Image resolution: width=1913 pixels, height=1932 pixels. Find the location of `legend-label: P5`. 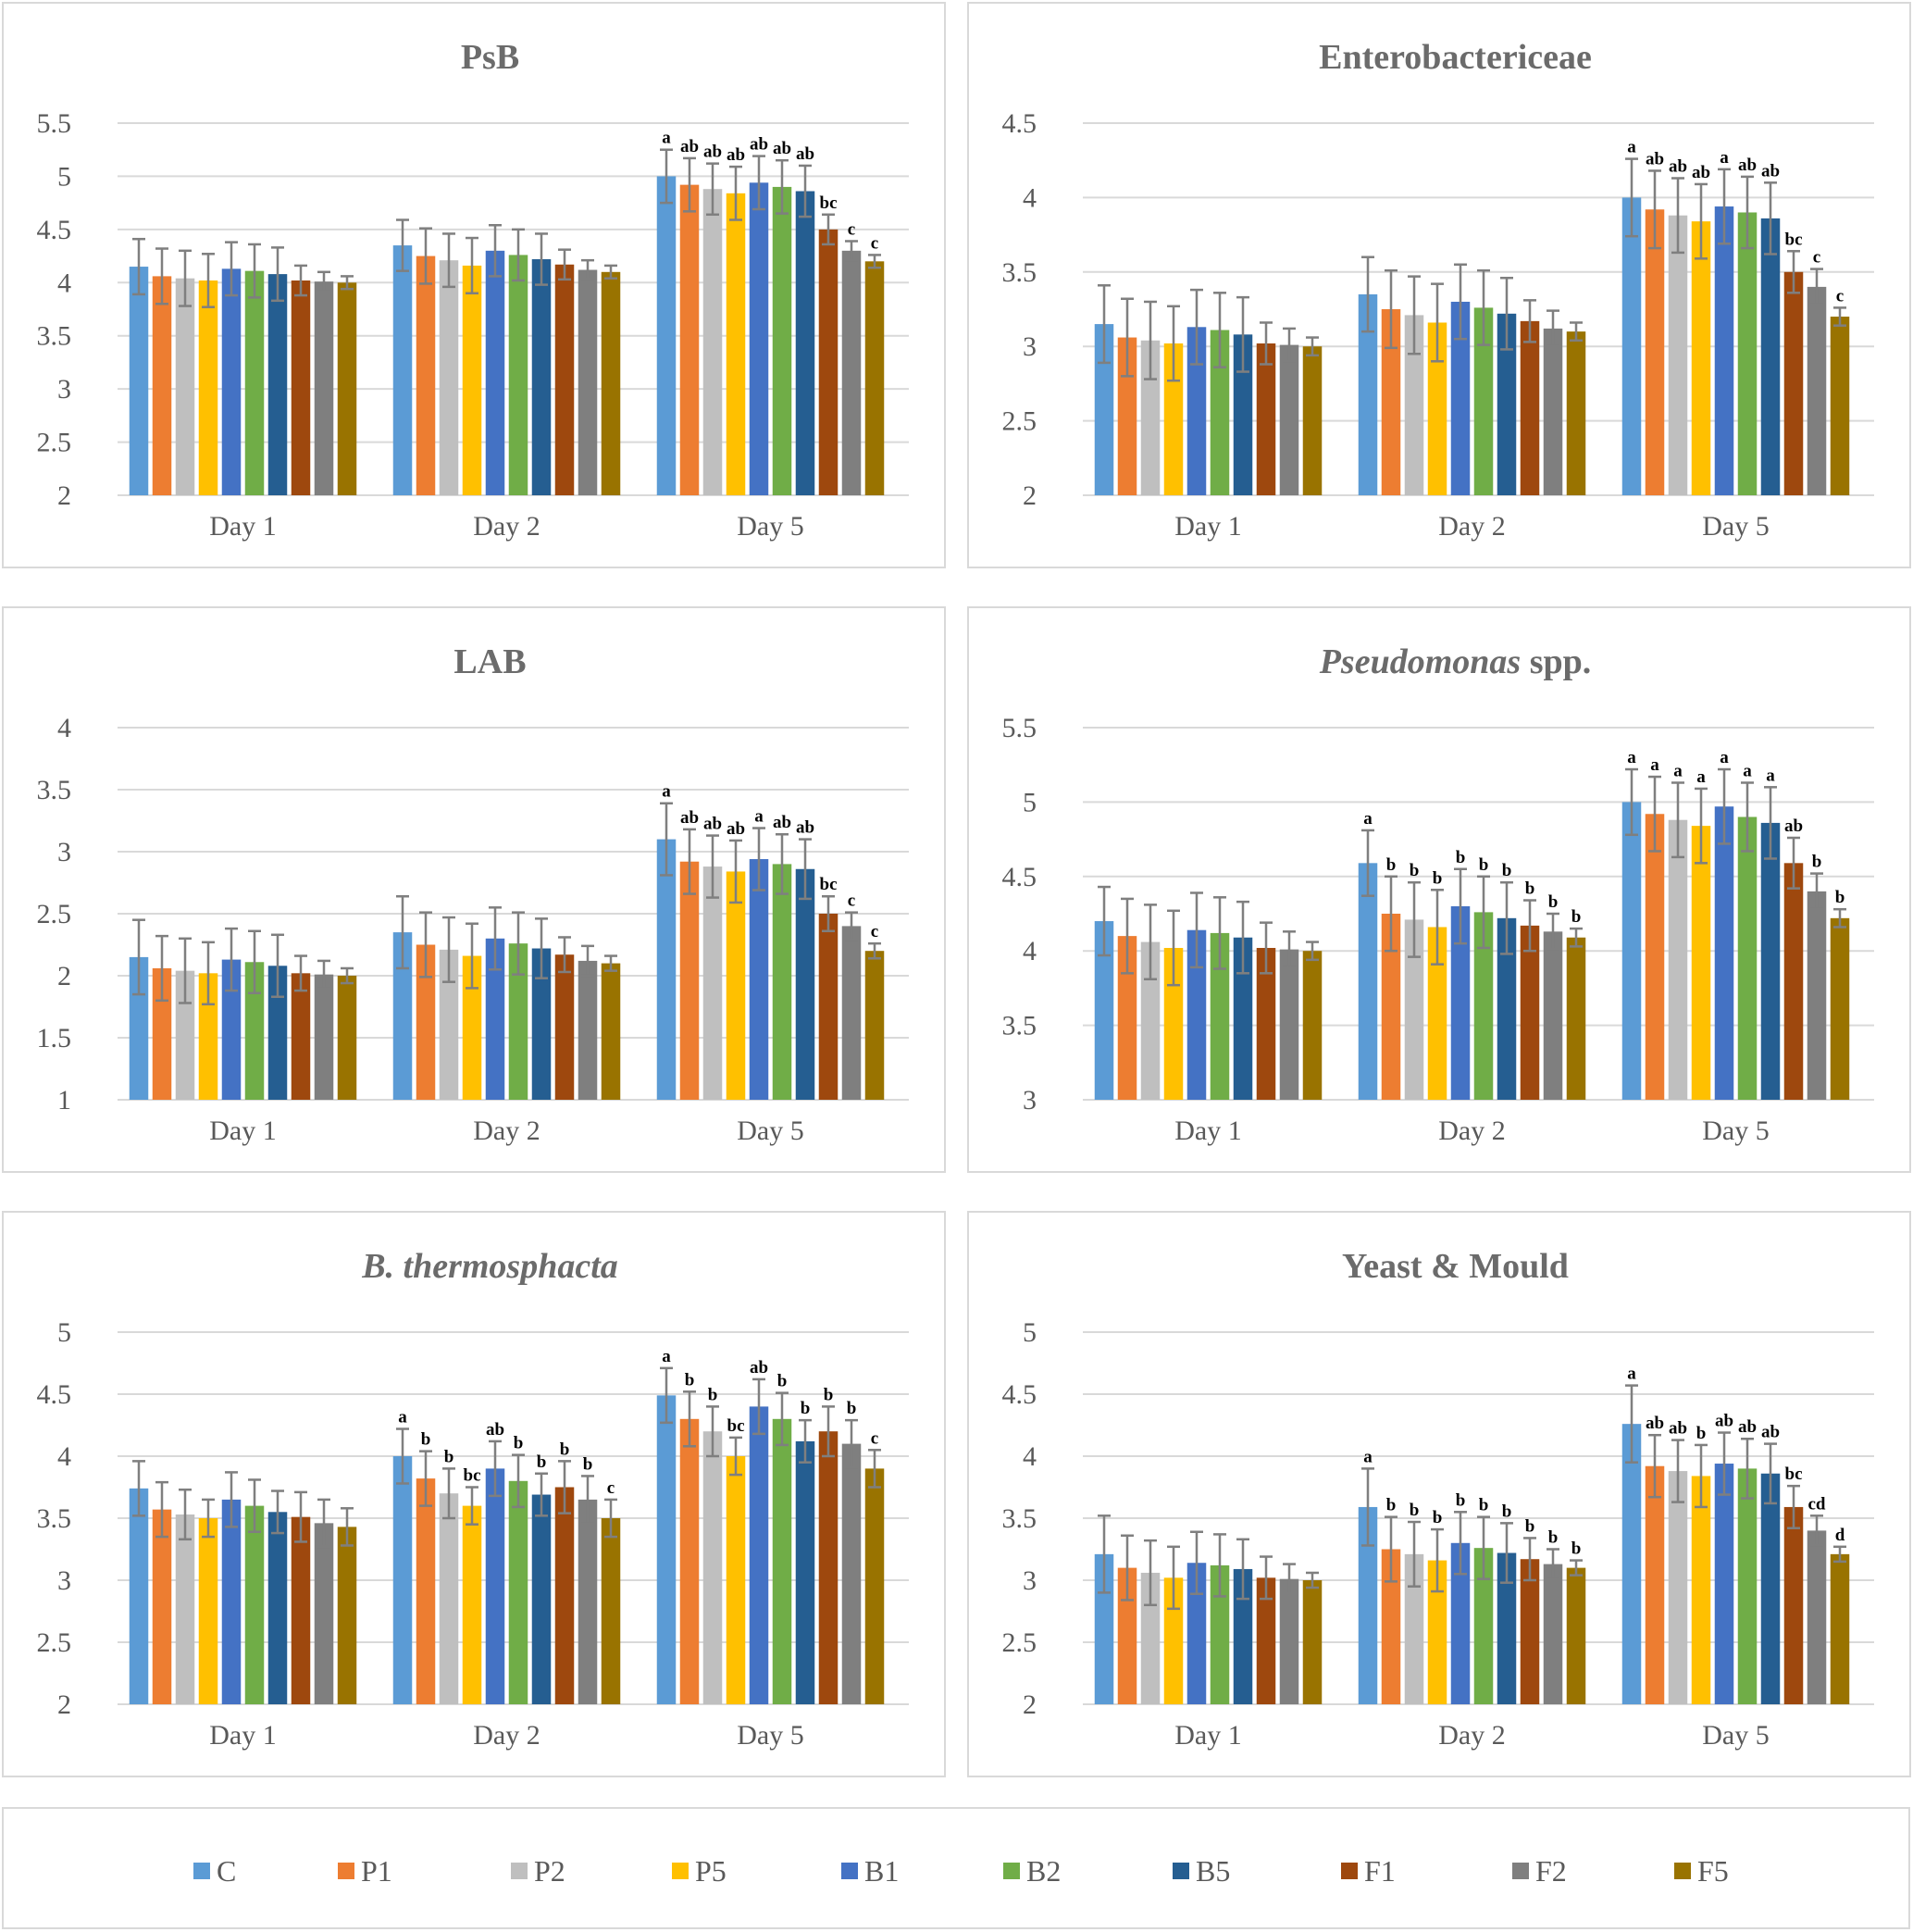

legend-label: P5 is located at coordinates (711, 1870).